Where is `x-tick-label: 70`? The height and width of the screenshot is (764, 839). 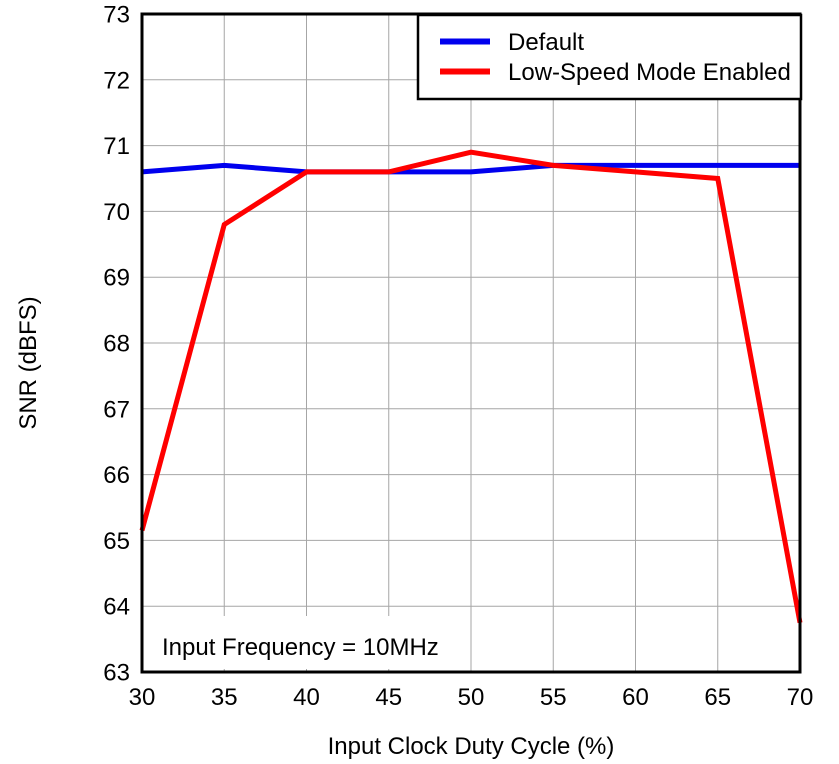
x-tick-label: 70 is located at coordinates (800, 697).